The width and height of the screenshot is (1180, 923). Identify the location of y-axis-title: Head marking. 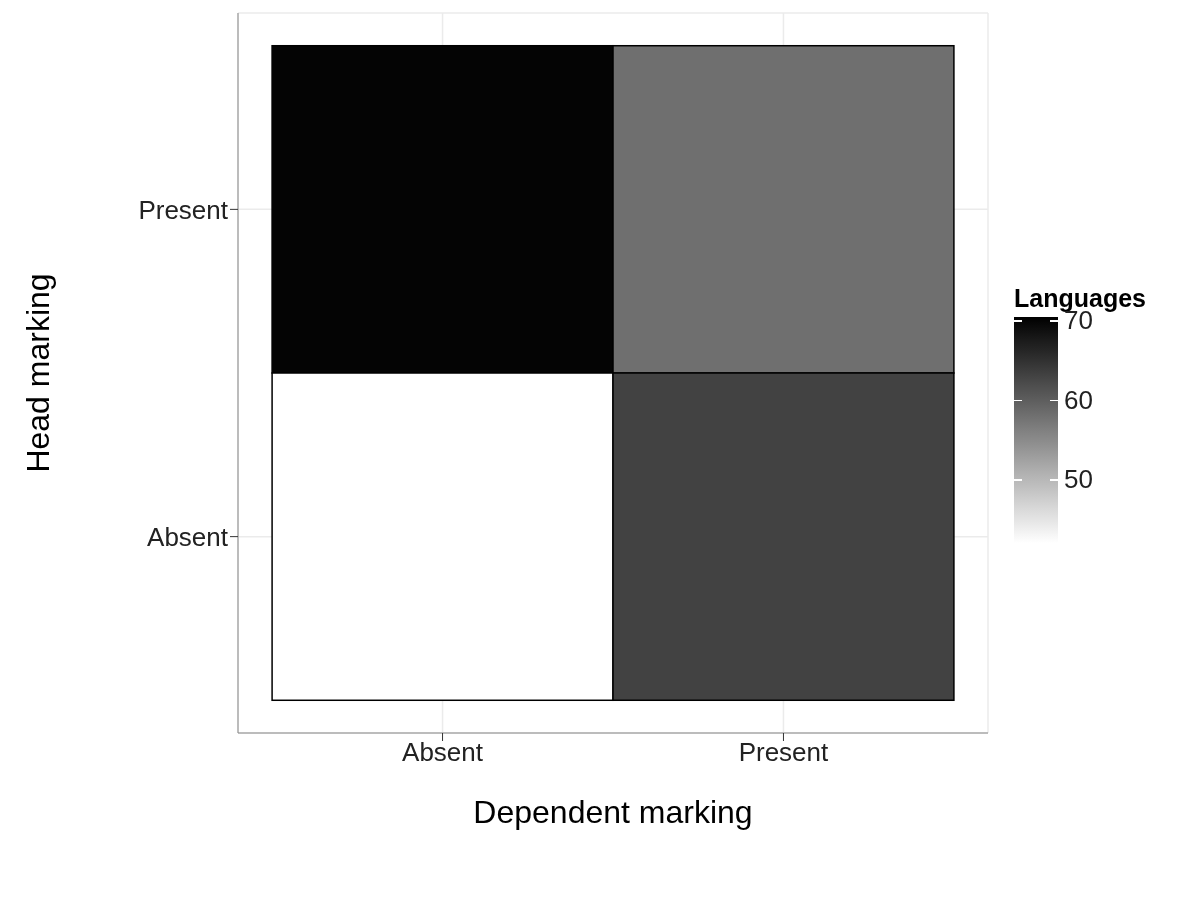
(38, 373).